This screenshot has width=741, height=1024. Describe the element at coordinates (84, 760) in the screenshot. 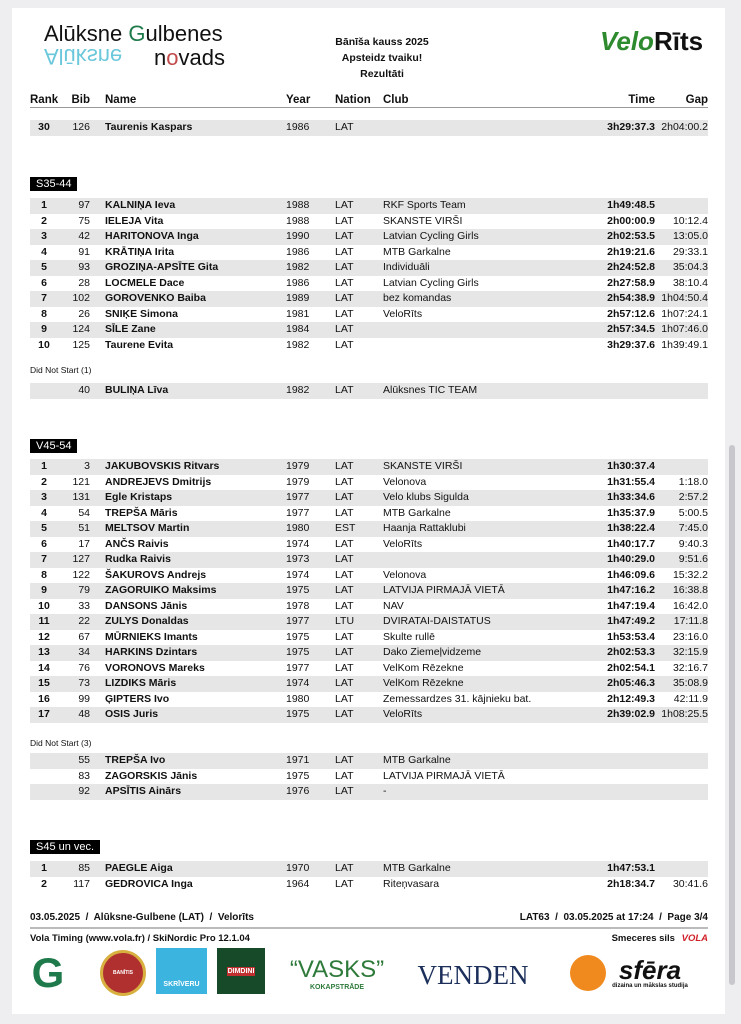

I see `cell-bib: 55` at that location.